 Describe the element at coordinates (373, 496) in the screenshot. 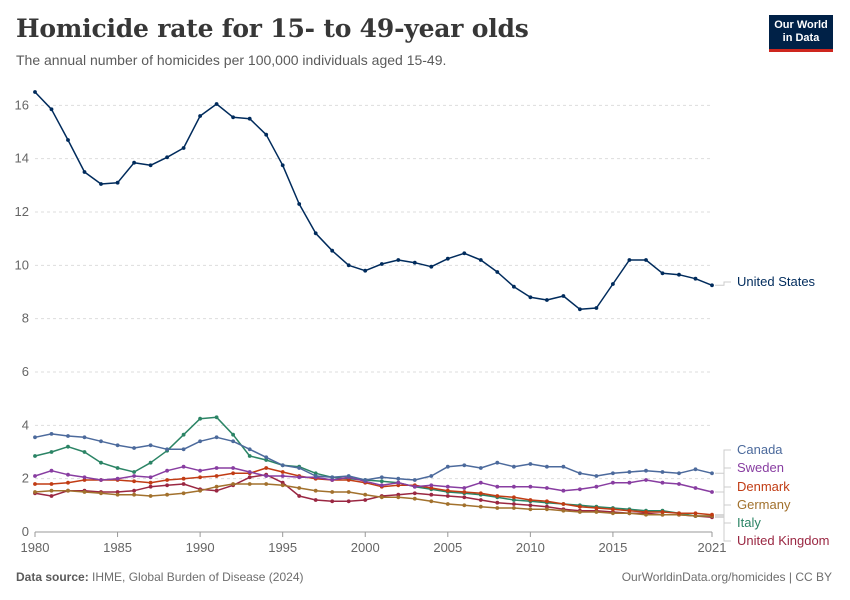

I see `series-line` at that location.